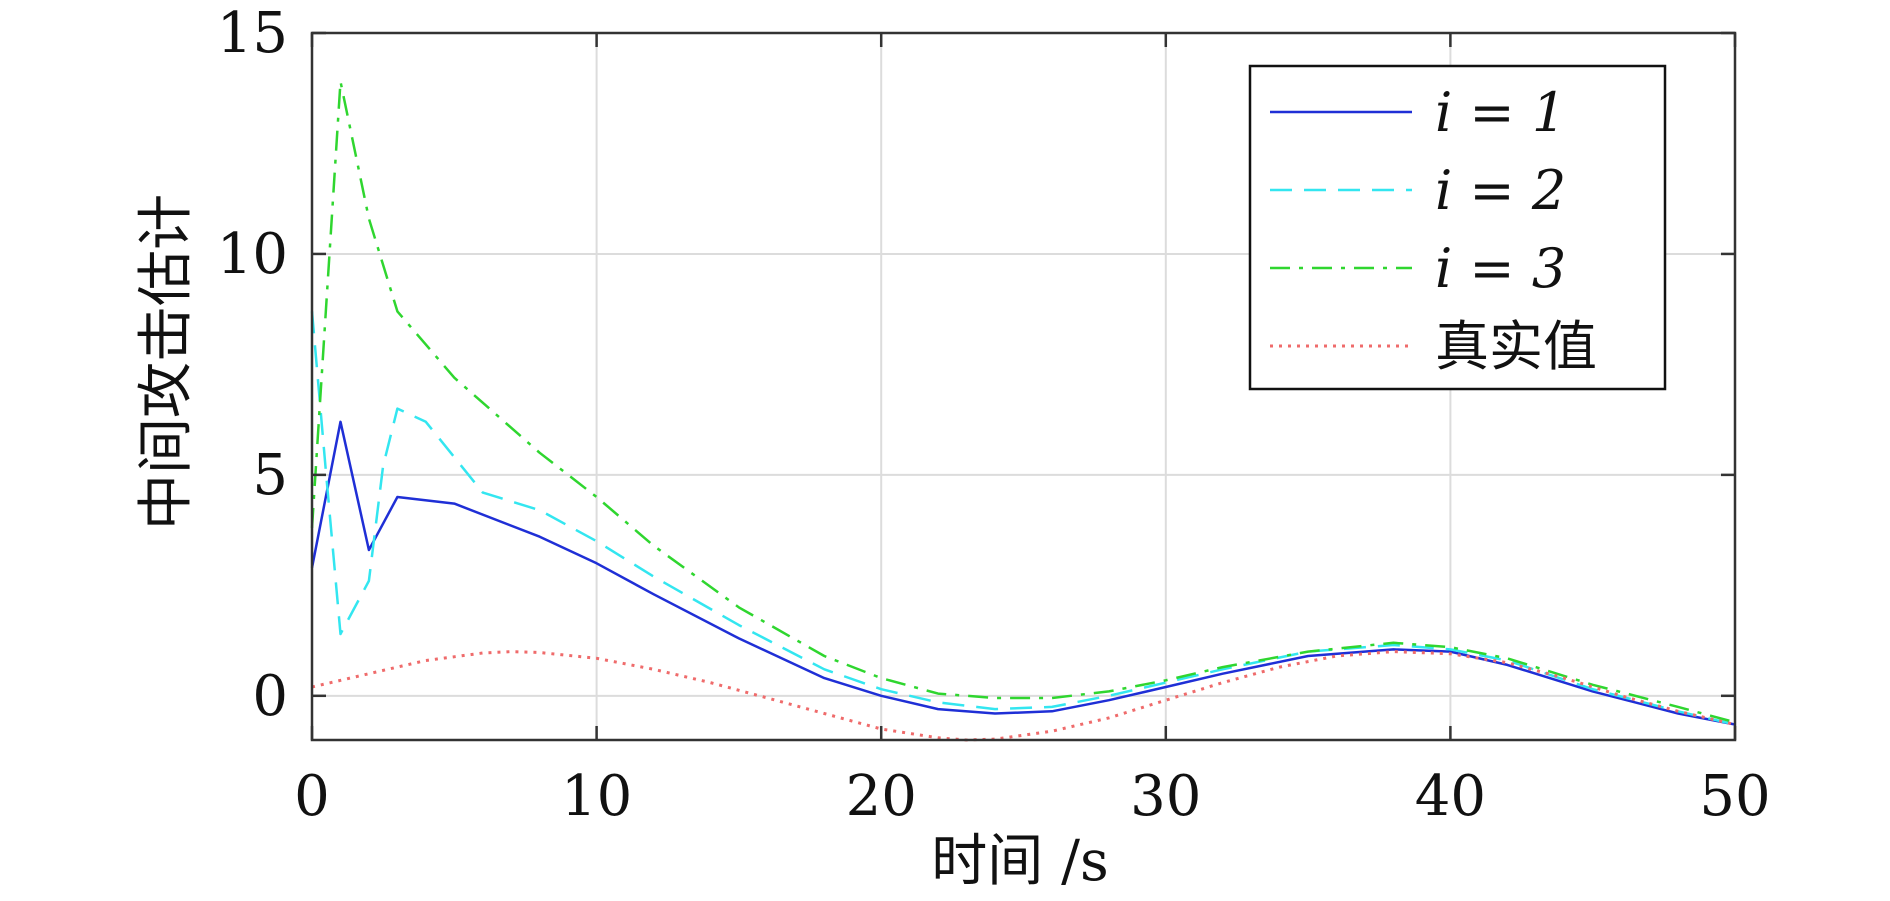 This screenshot has width=1890, height=901. Describe the element at coordinates (252, 254) in the screenshot. I see `y-tick-label: 10` at that location.